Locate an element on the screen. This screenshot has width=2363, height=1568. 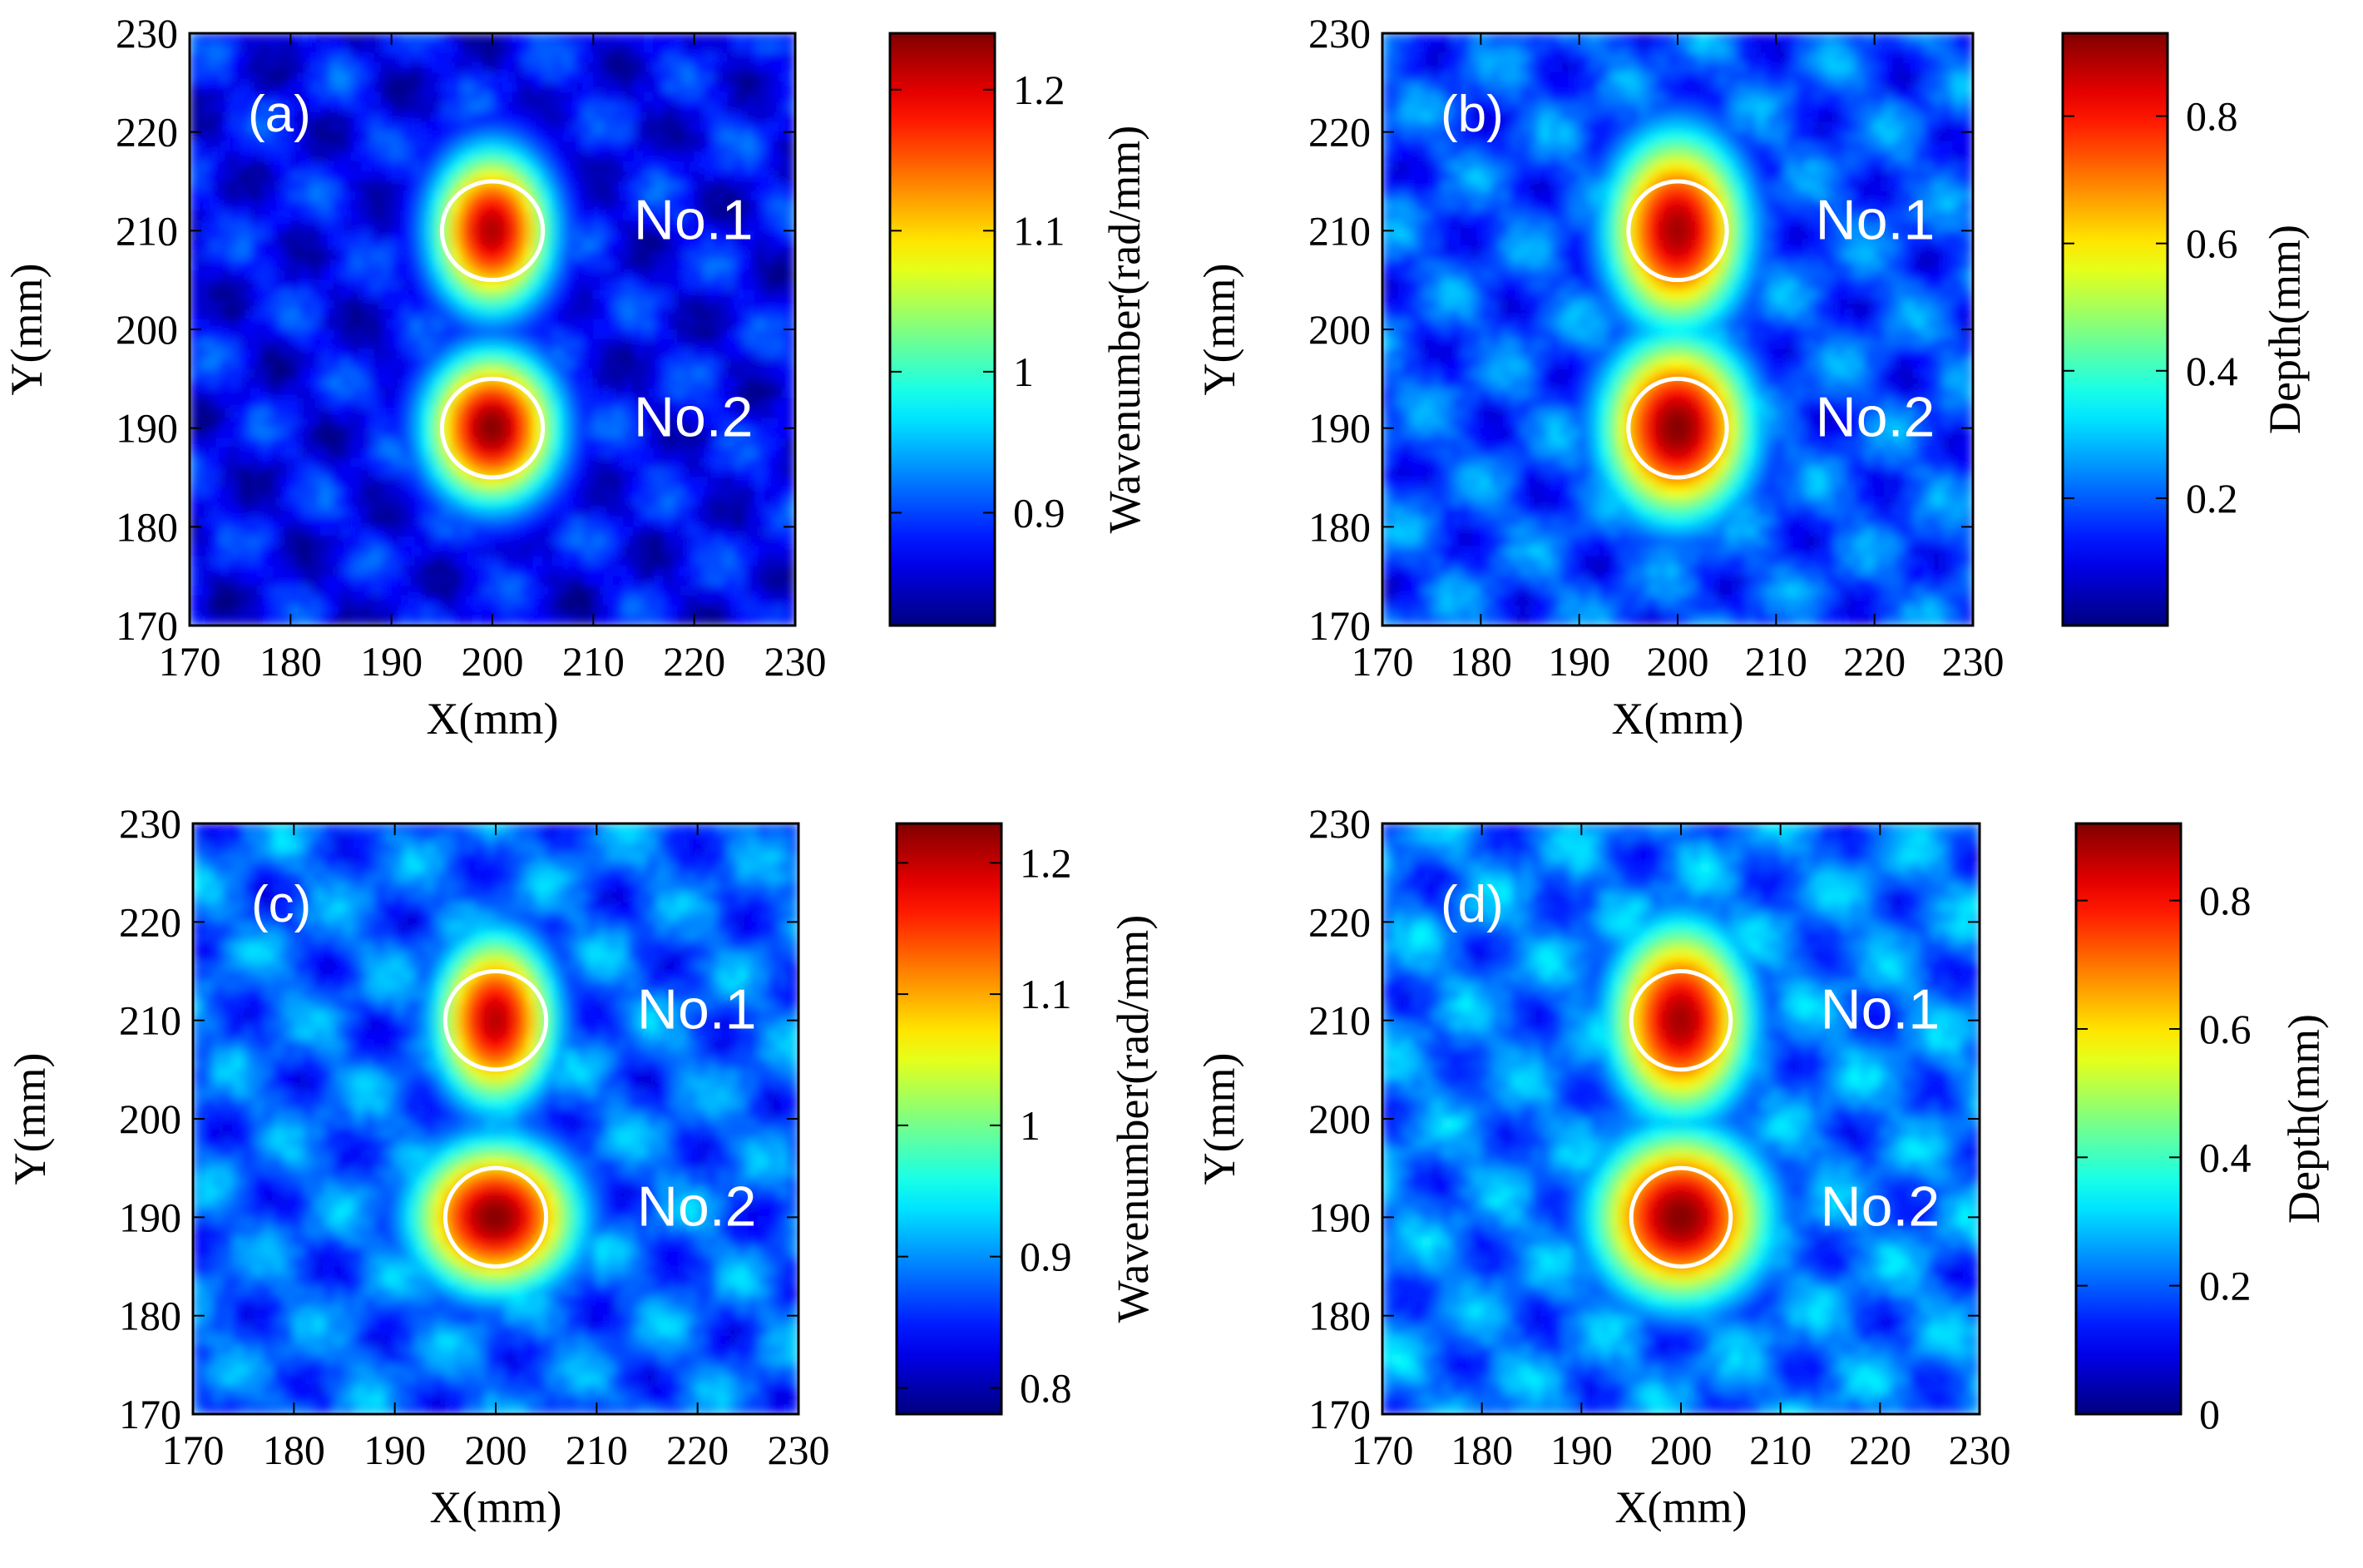
panel-label: (a) is located at coordinates (279, 114).